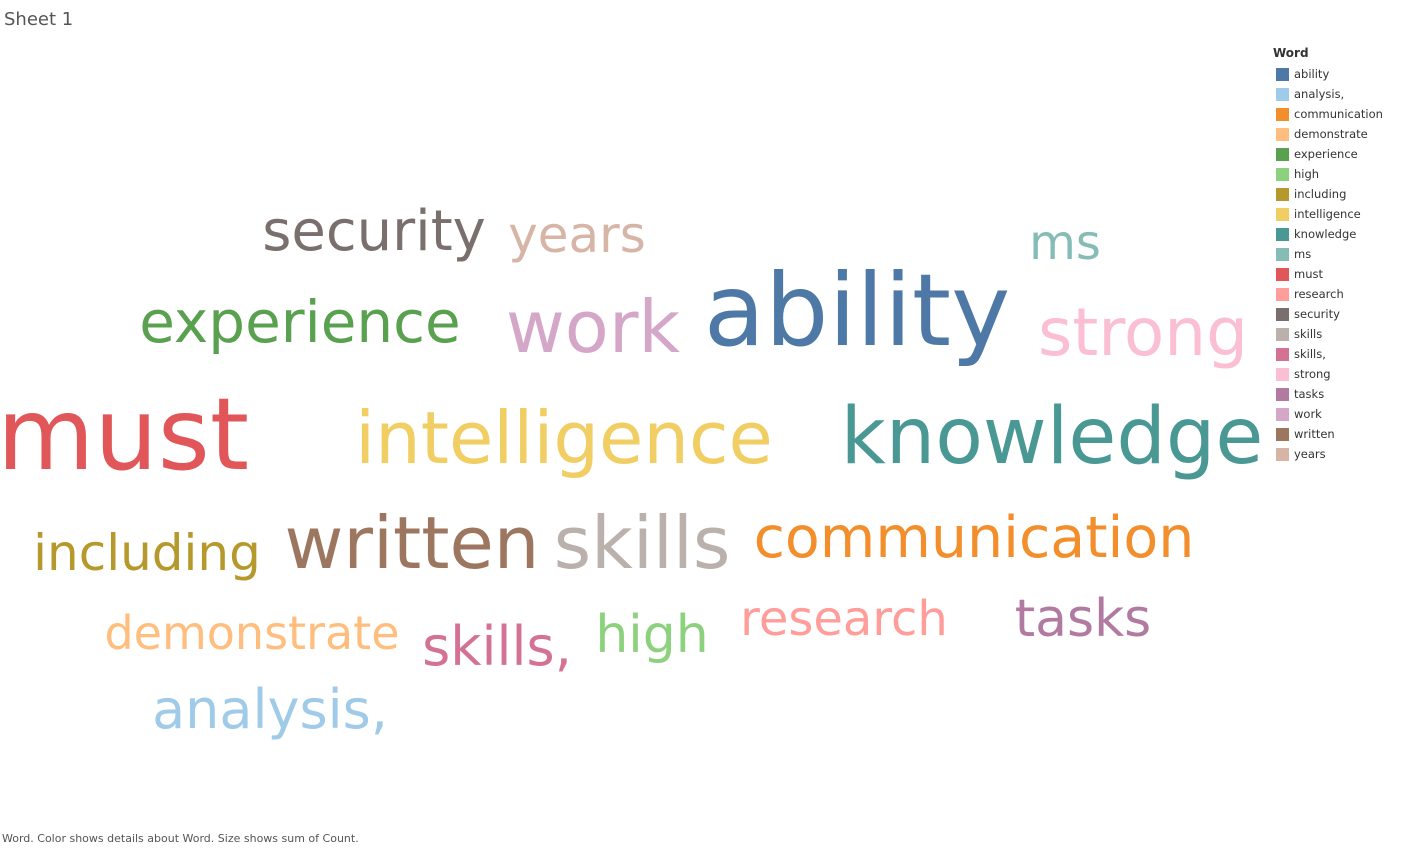 This screenshot has height=848, width=1412. I want to click on word-mark: work, so click(593, 327).